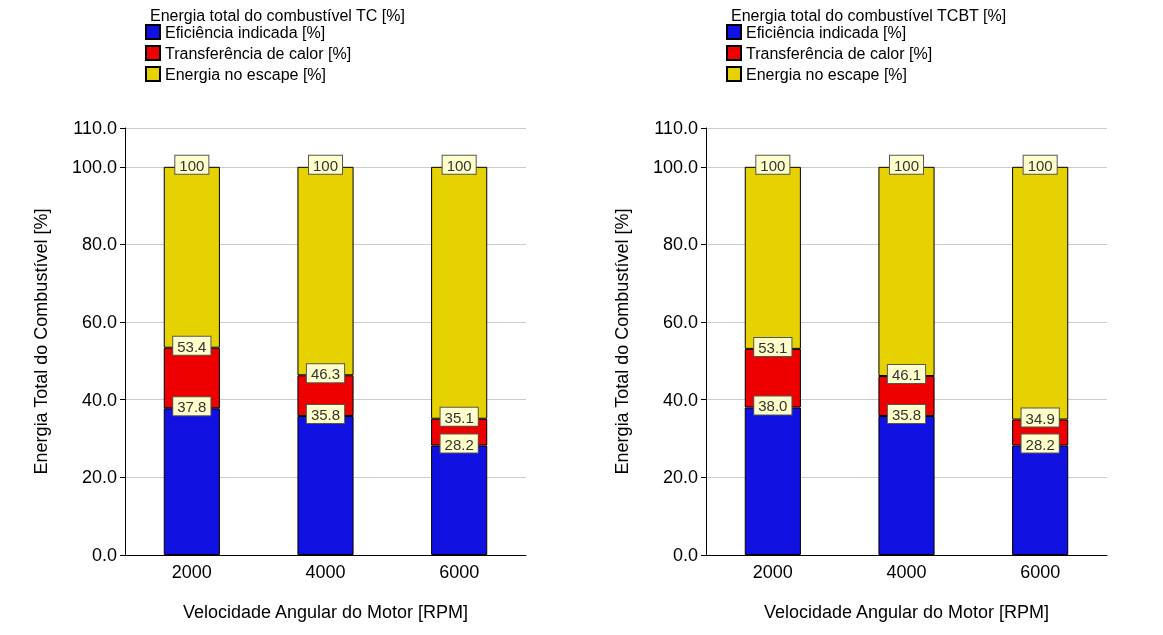  What do you see at coordinates (277, 15) in the screenshot?
I see `legend-title: Energia total do combustível TC [%]` at bounding box center [277, 15].